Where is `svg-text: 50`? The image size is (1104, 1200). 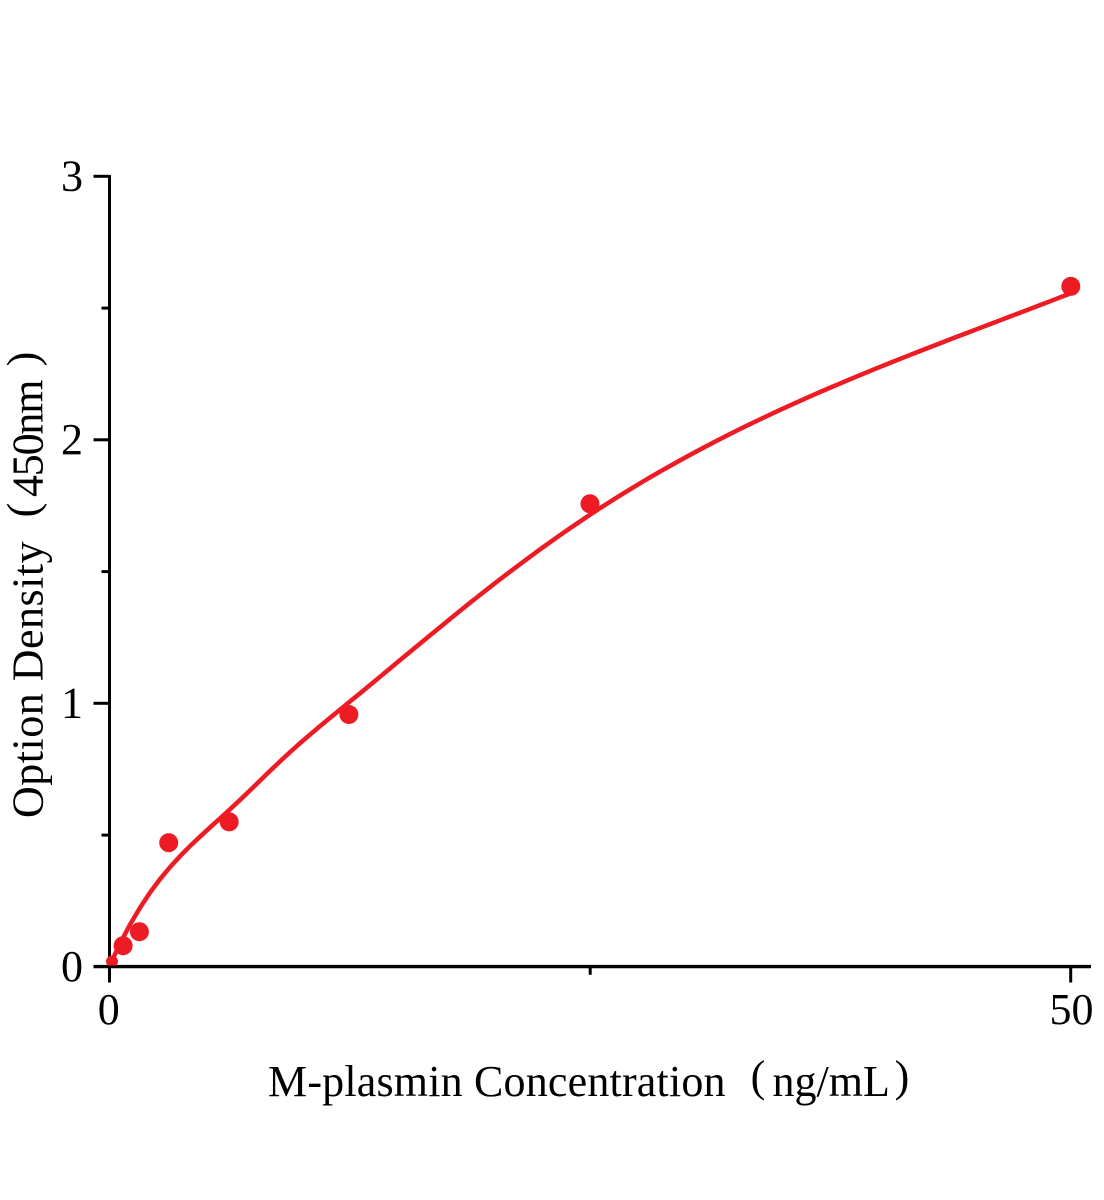
svg-text: 50 is located at coordinates (1072, 1009).